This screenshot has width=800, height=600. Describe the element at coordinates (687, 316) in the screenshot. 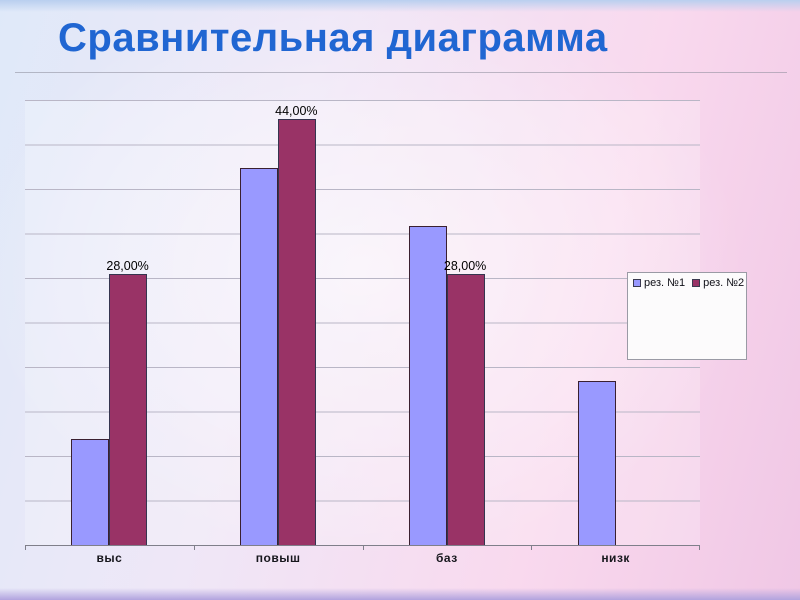

I see `legend: рез. №1 рез. №2` at that location.